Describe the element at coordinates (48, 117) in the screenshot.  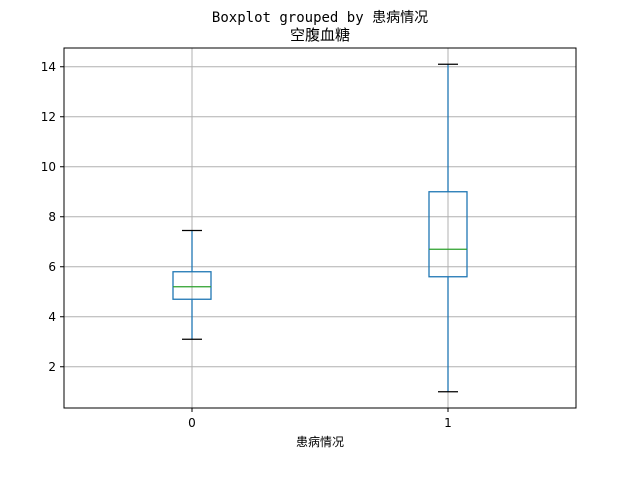
I see `y-tick-label: 12` at that location.